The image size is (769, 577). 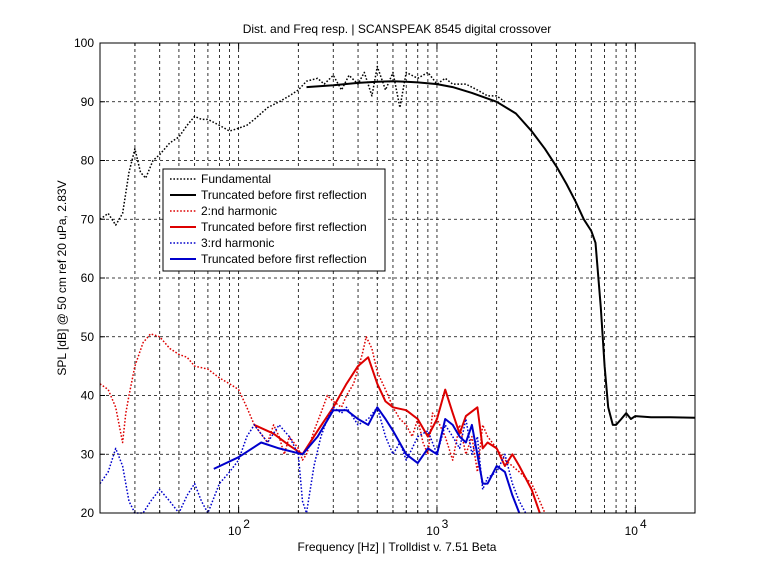 I want to click on legend-label-4: Truncated before first reflection, so click(x=284, y=227).